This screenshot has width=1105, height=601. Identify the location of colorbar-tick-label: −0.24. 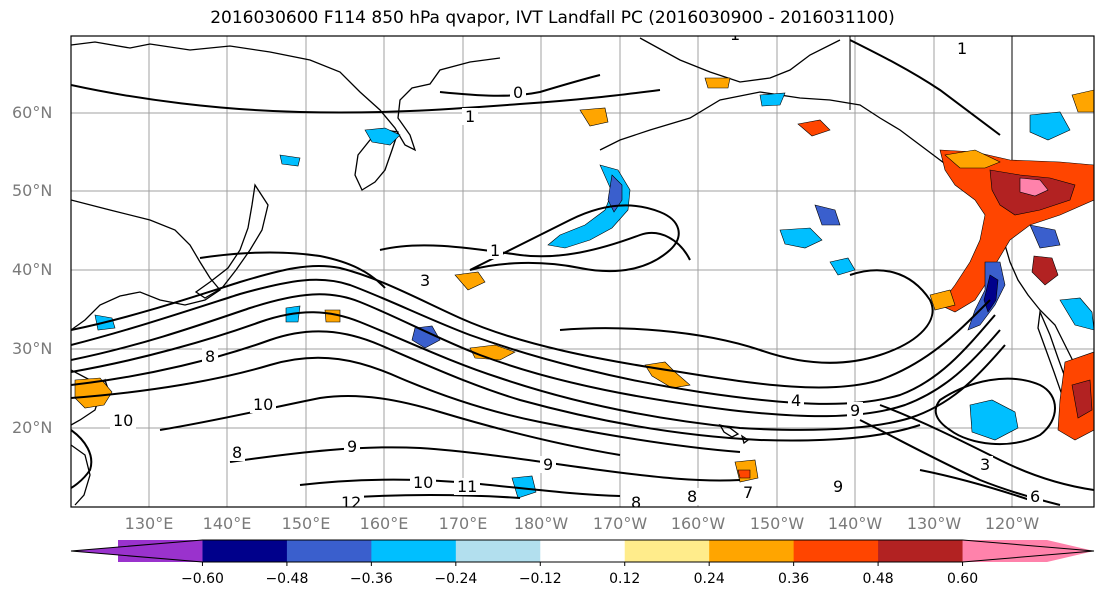
(456, 579).